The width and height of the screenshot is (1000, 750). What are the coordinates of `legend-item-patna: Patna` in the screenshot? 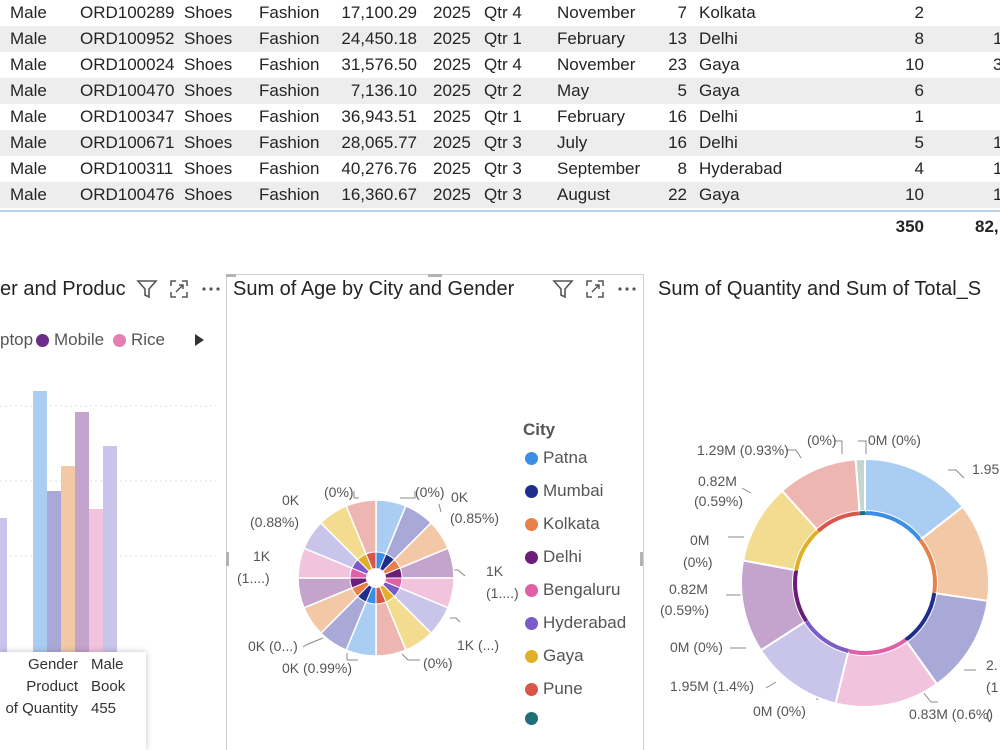 It's located at (556, 458).